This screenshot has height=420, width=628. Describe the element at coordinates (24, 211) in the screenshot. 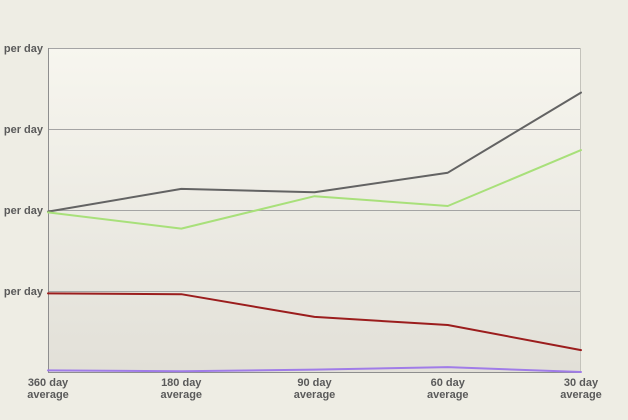

I see `y-tick-label-2: per day` at that location.